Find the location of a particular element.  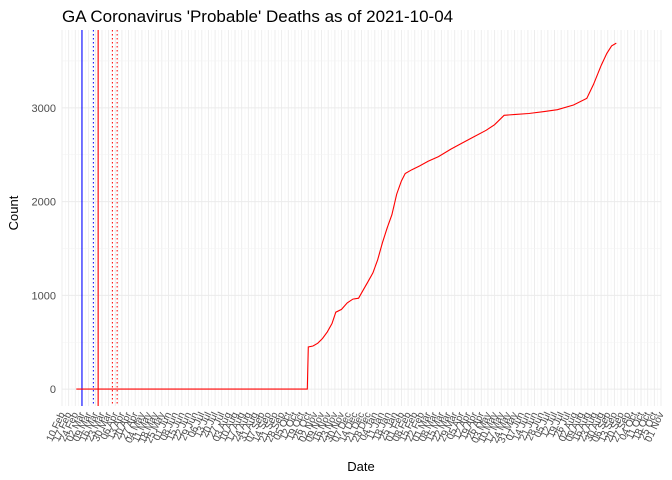

reference-lines is located at coordinates (99, 218).